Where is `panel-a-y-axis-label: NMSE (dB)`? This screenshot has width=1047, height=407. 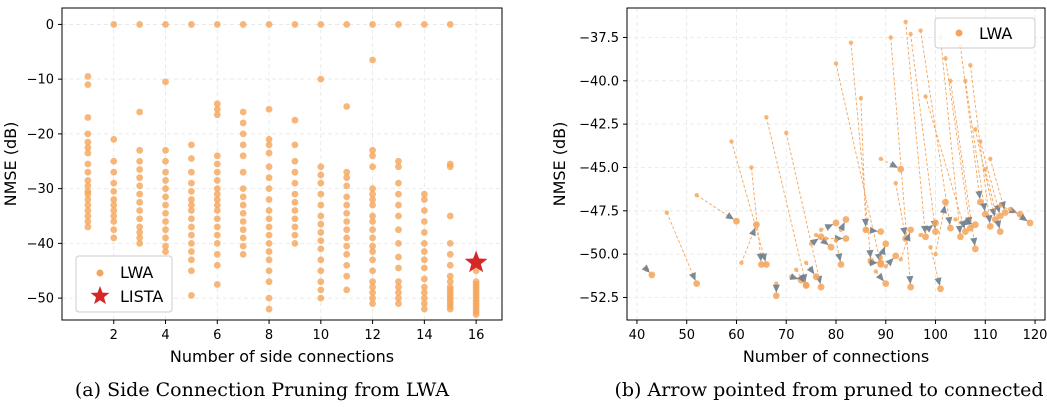 panel-a-y-axis-label: NMSE (dB) is located at coordinates (10, 164).